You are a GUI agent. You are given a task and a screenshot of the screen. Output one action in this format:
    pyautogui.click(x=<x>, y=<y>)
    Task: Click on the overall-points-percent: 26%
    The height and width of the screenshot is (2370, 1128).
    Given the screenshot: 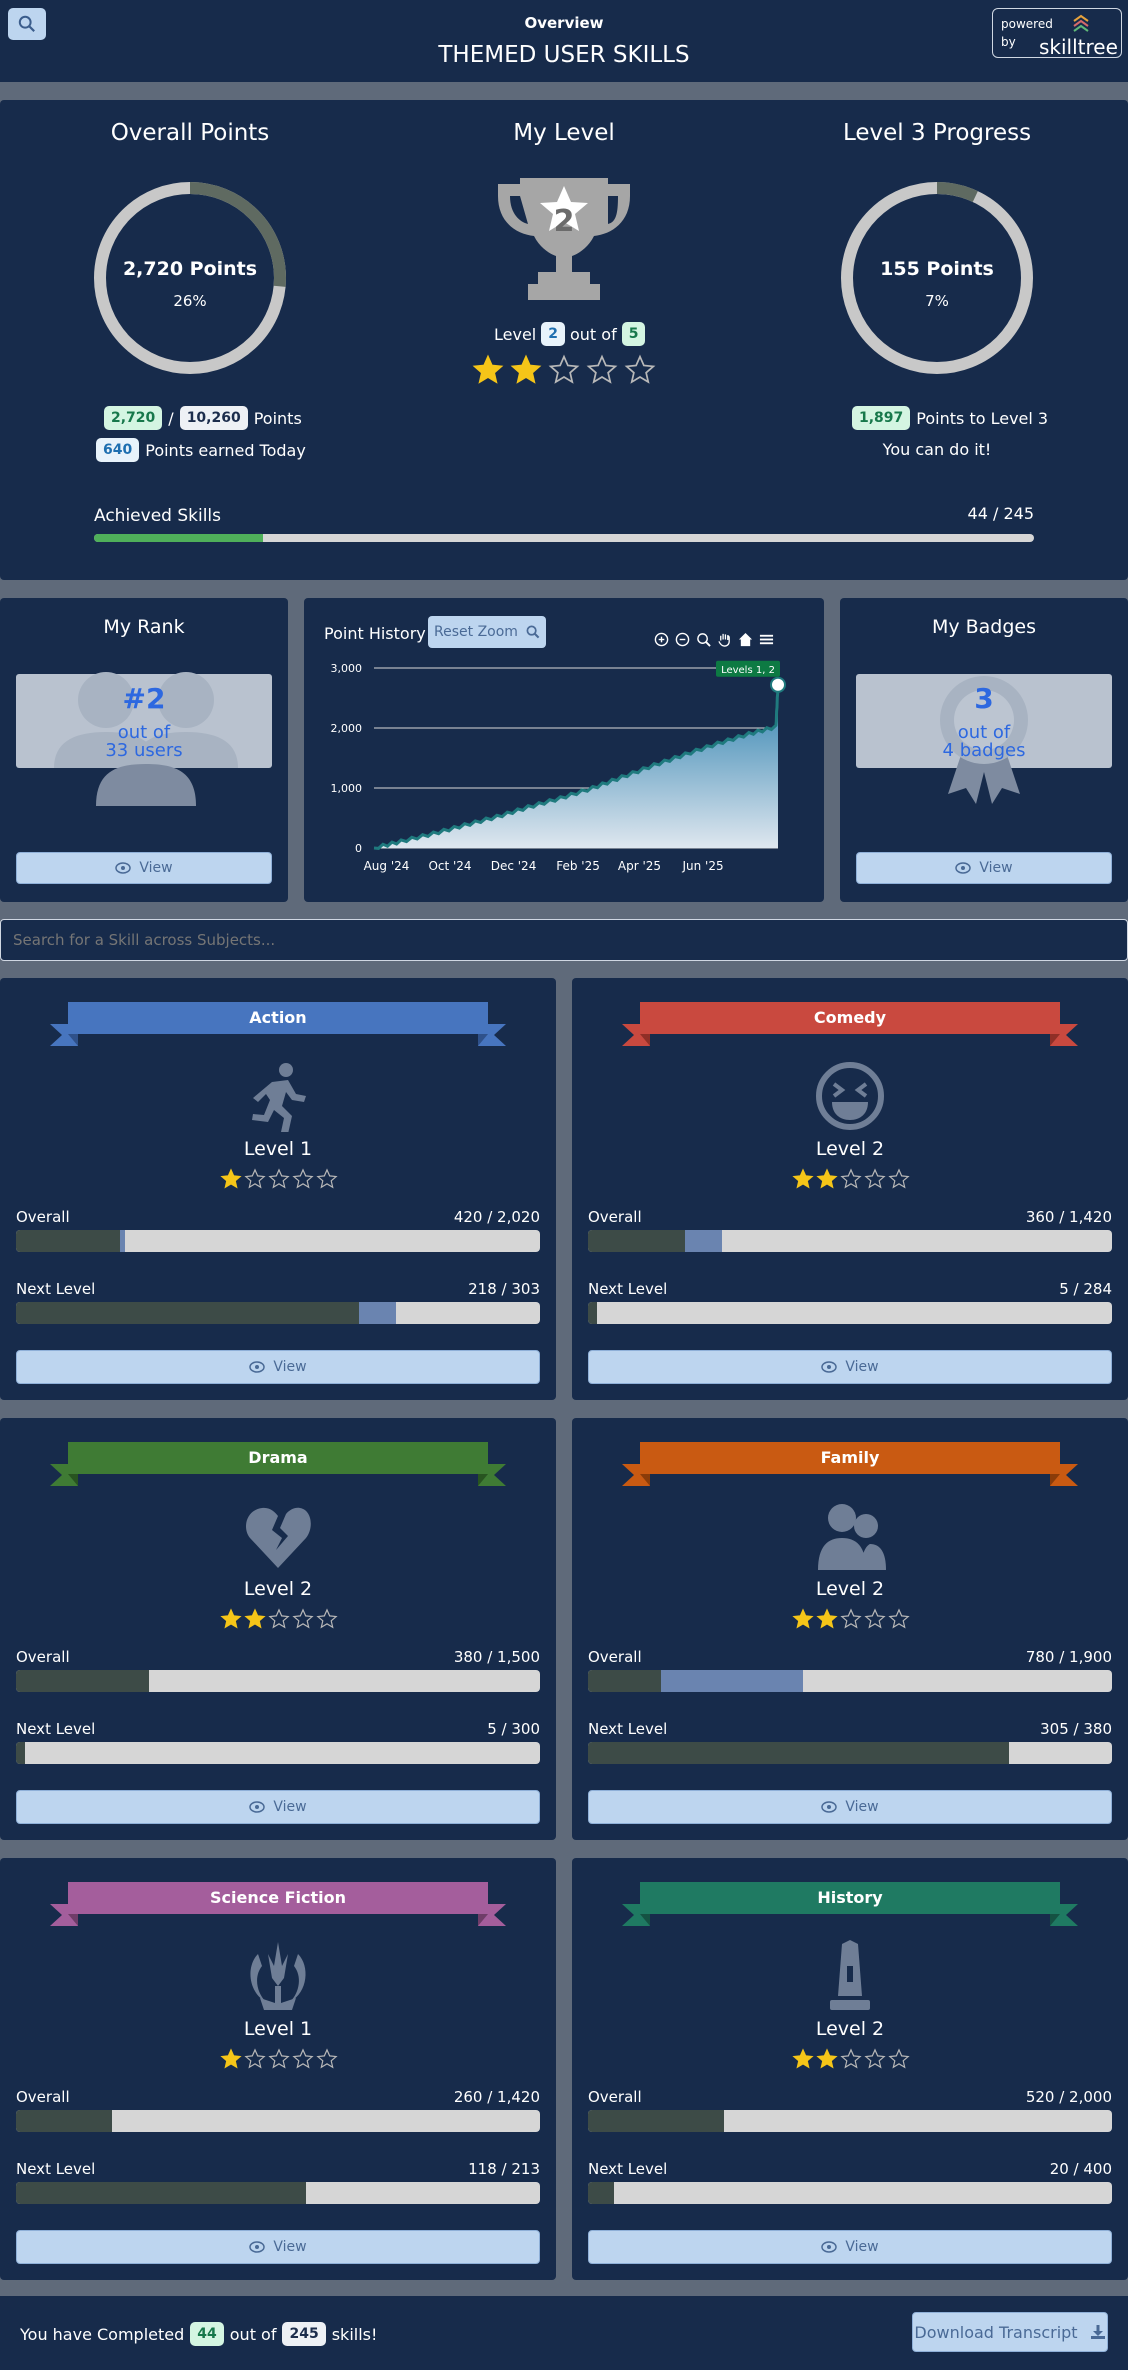 What is the action you would take?
    pyautogui.click(x=190, y=301)
    